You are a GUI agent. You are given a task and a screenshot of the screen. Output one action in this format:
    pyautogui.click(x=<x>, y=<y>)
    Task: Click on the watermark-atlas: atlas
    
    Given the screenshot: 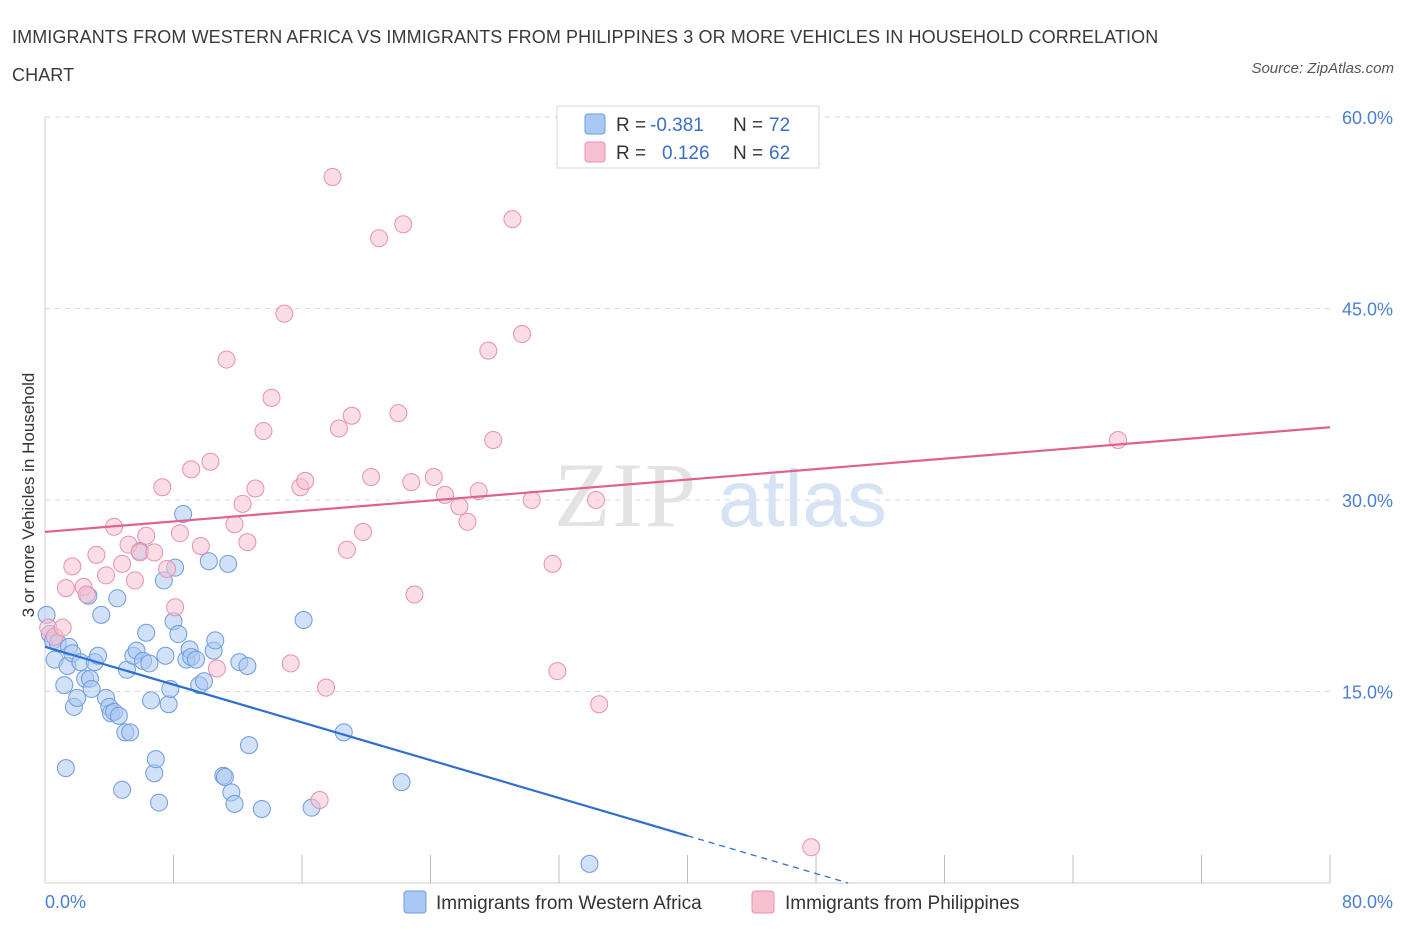 What is the action you would take?
    pyautogui.click(x=802, y=498)
    